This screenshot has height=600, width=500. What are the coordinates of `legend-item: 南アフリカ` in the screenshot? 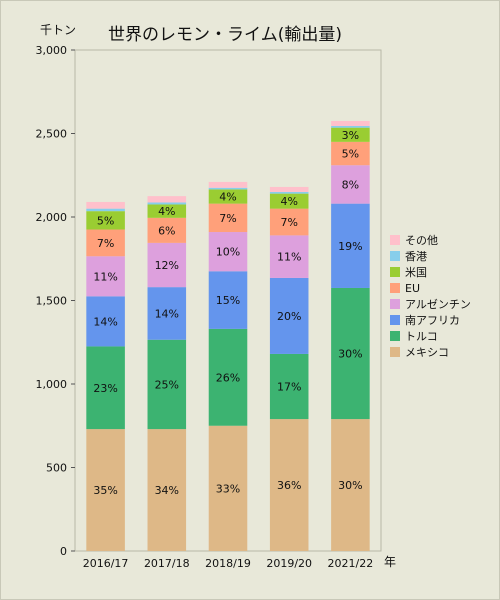 It's located at (425, 320).